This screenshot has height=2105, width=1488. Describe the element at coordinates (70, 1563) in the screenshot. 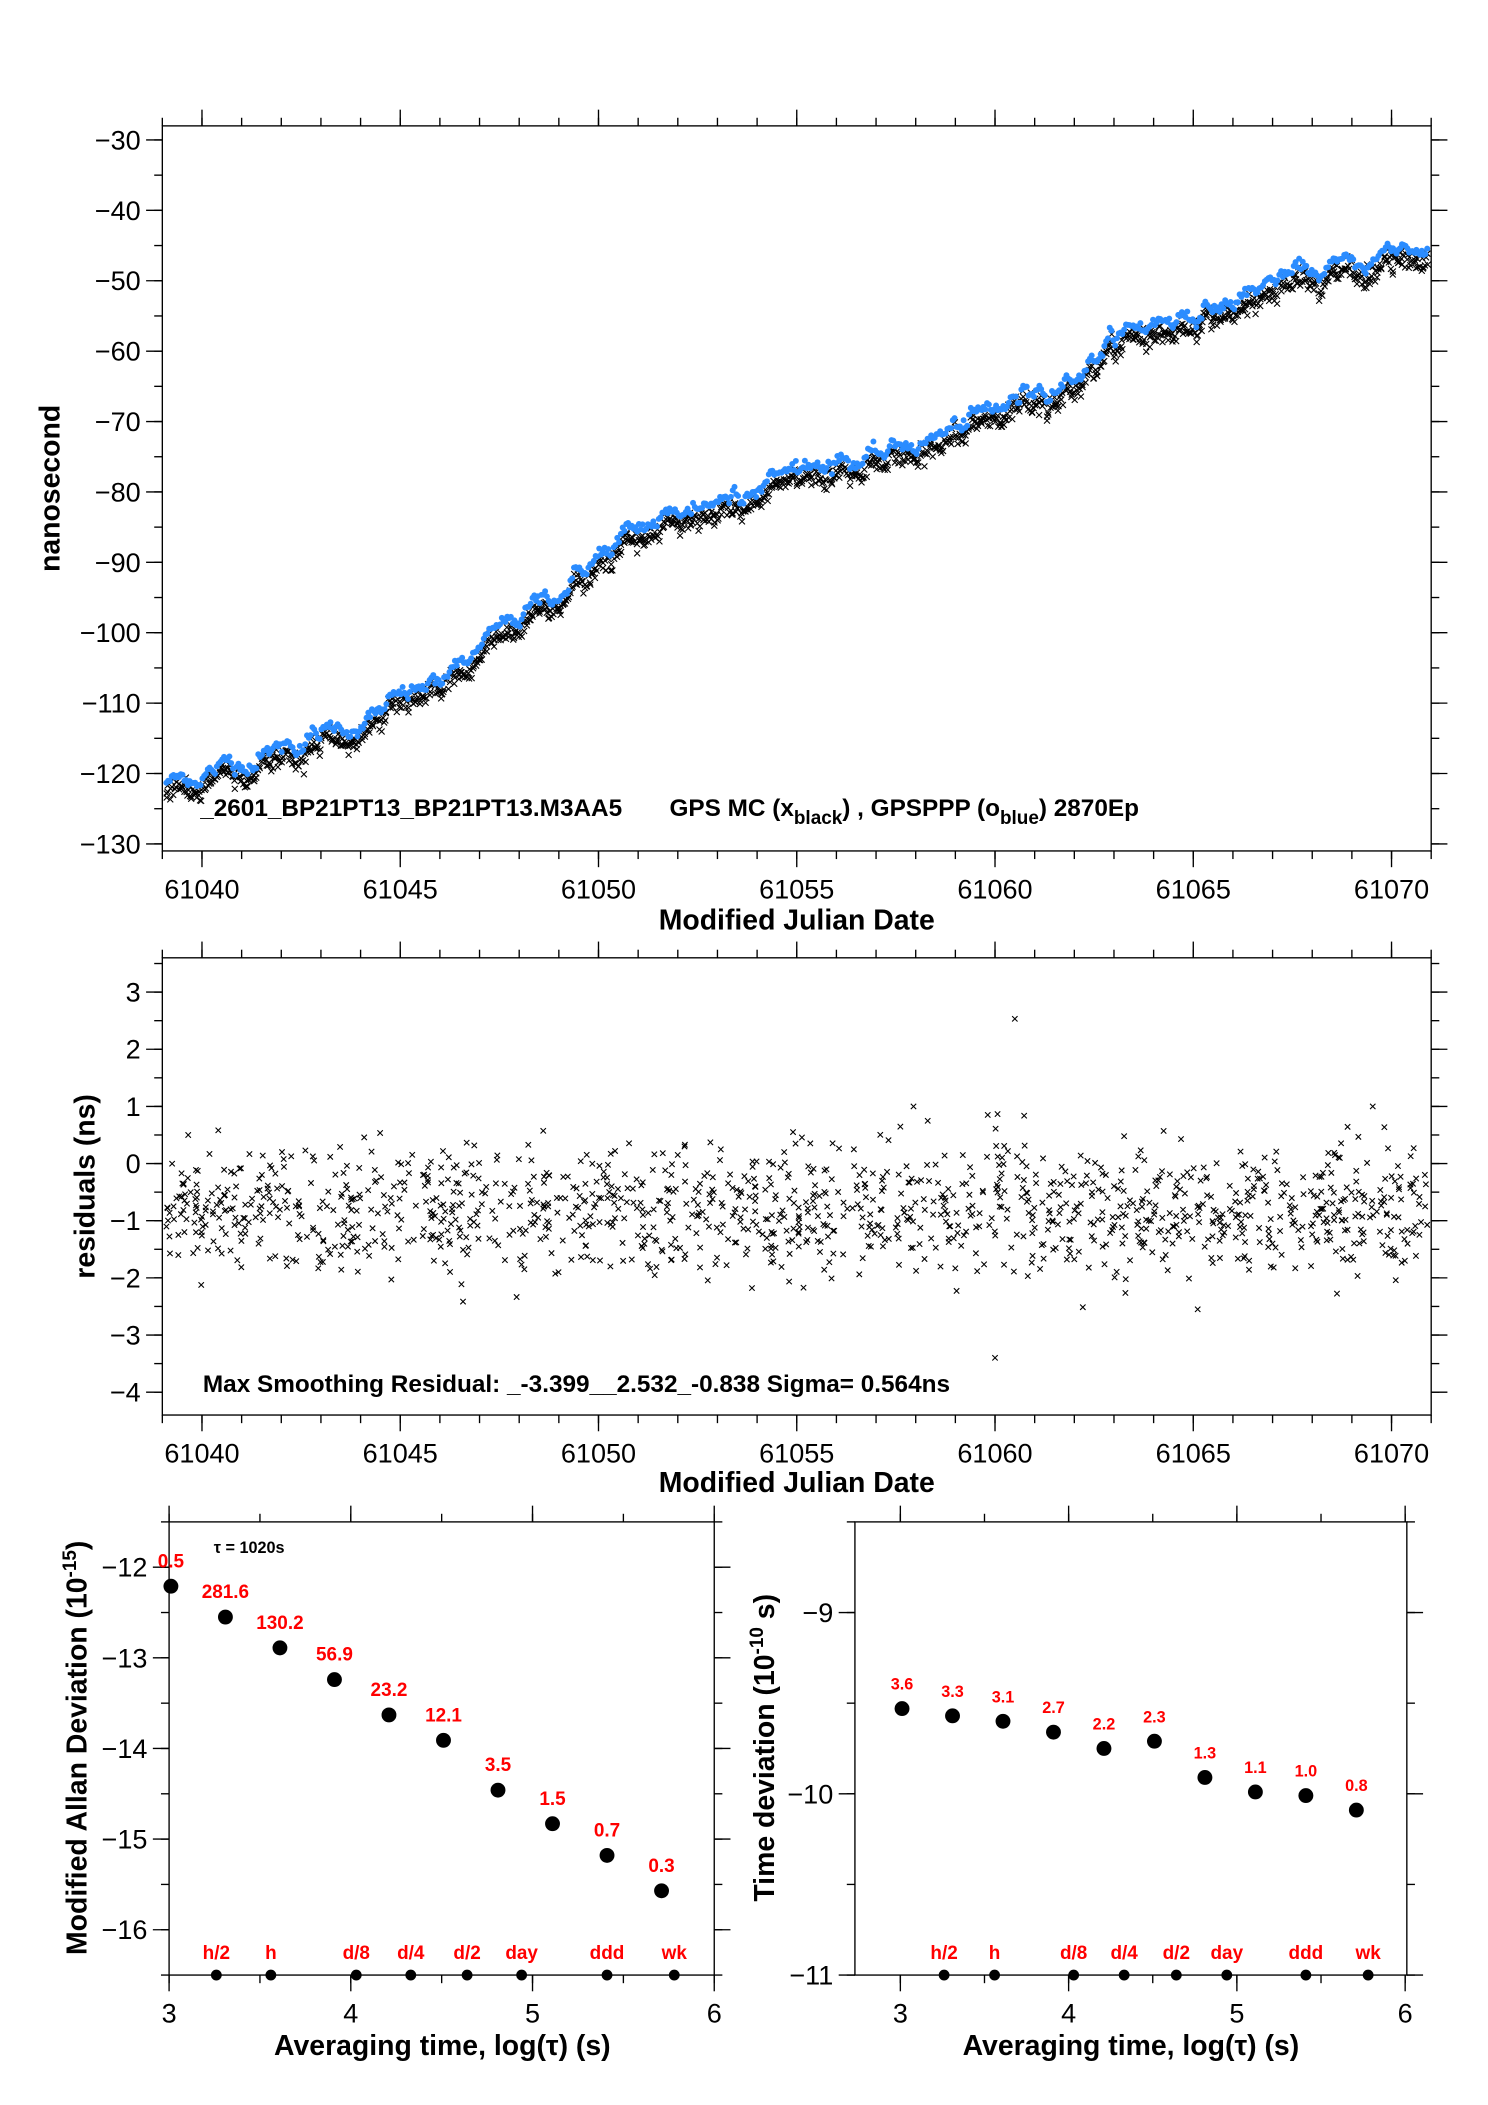

I see `p3-ylabel-sup: -15` at that location.